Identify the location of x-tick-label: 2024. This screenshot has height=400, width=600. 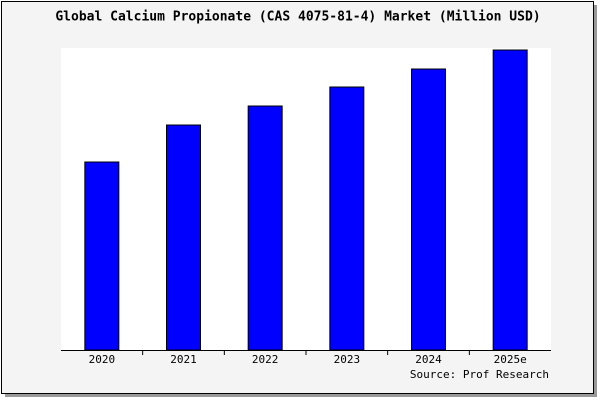
(428, 359).